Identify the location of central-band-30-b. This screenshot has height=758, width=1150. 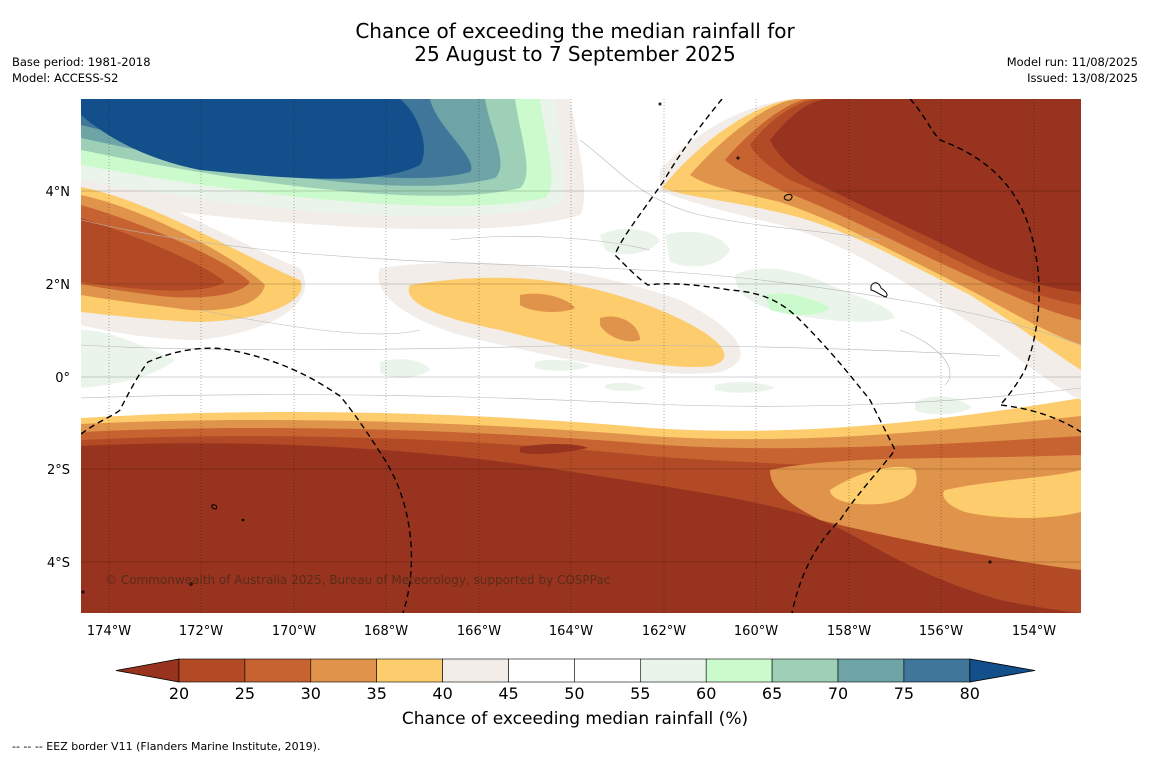
(620, 329).